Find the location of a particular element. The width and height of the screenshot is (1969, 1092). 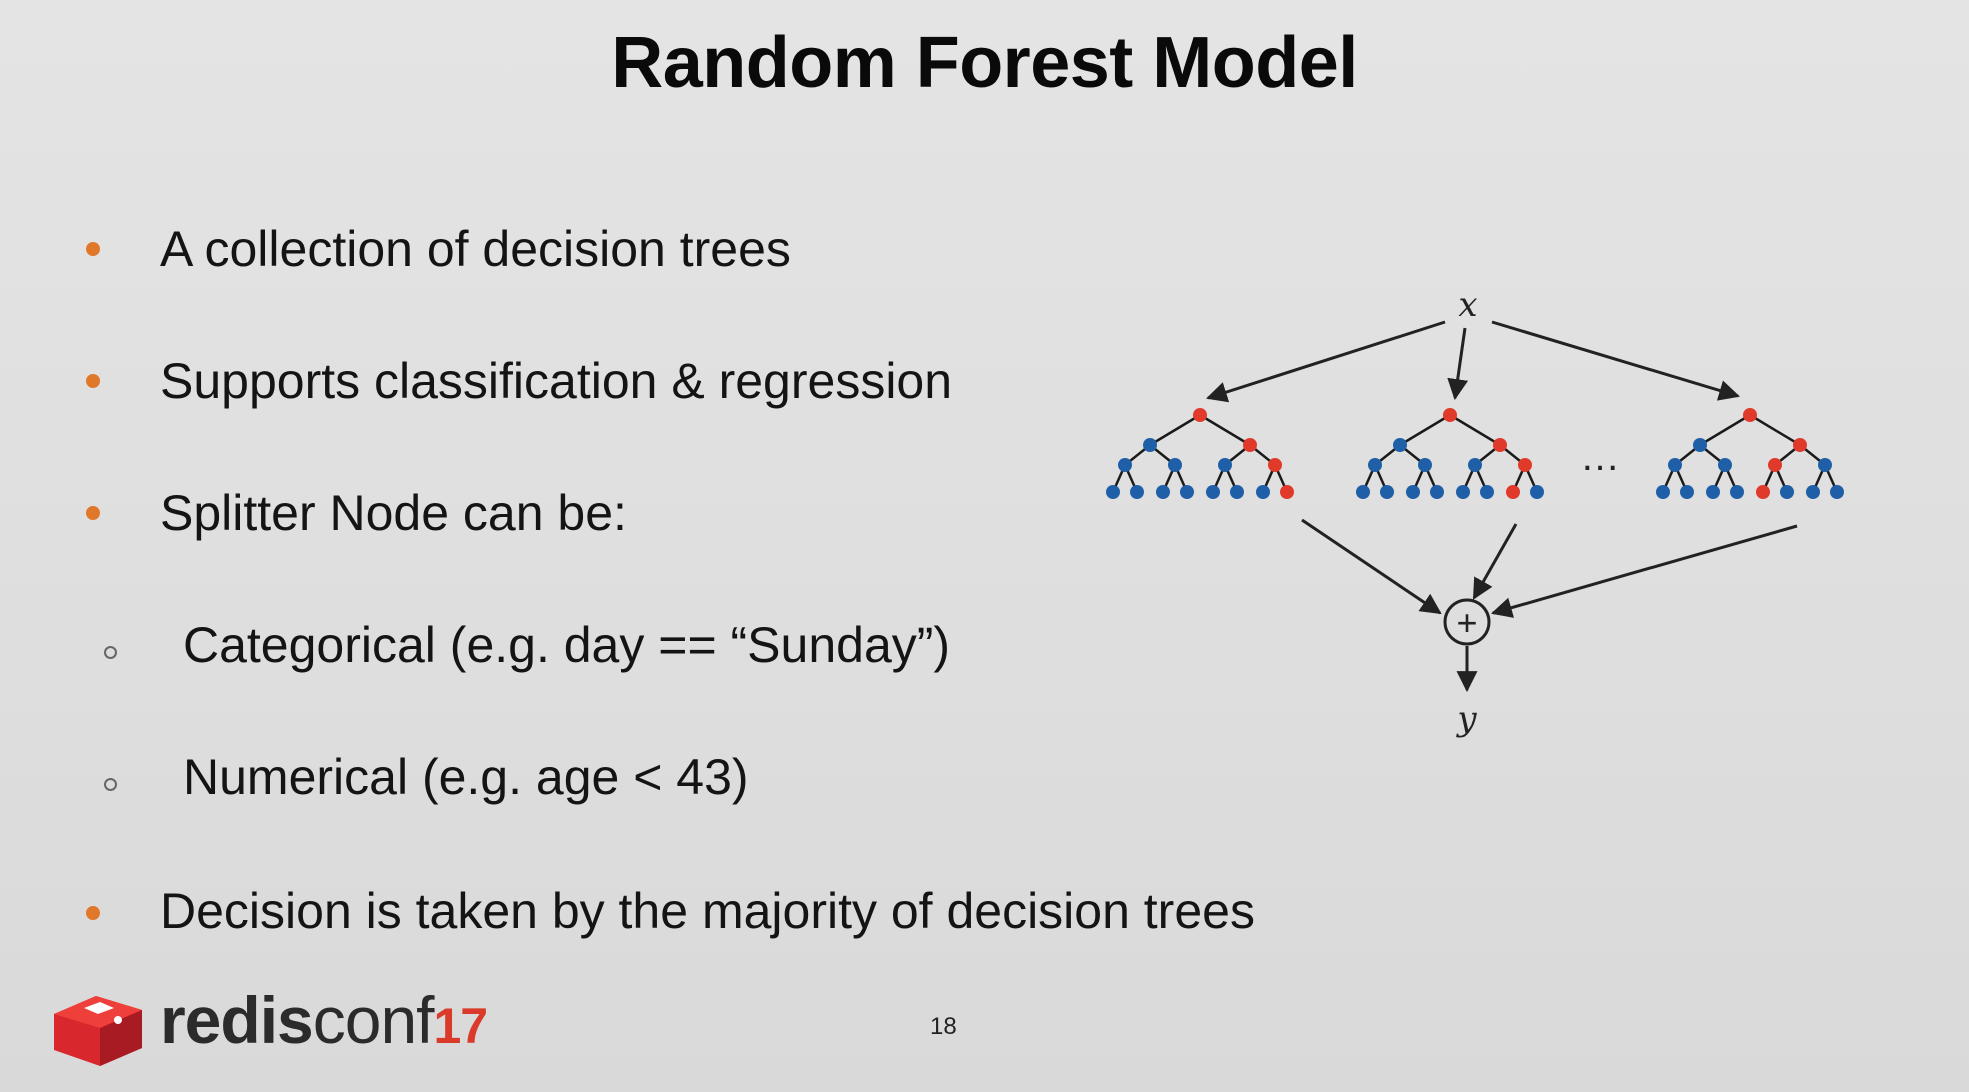

arrow-x-tree1 is located at coordinates (1326, 361).